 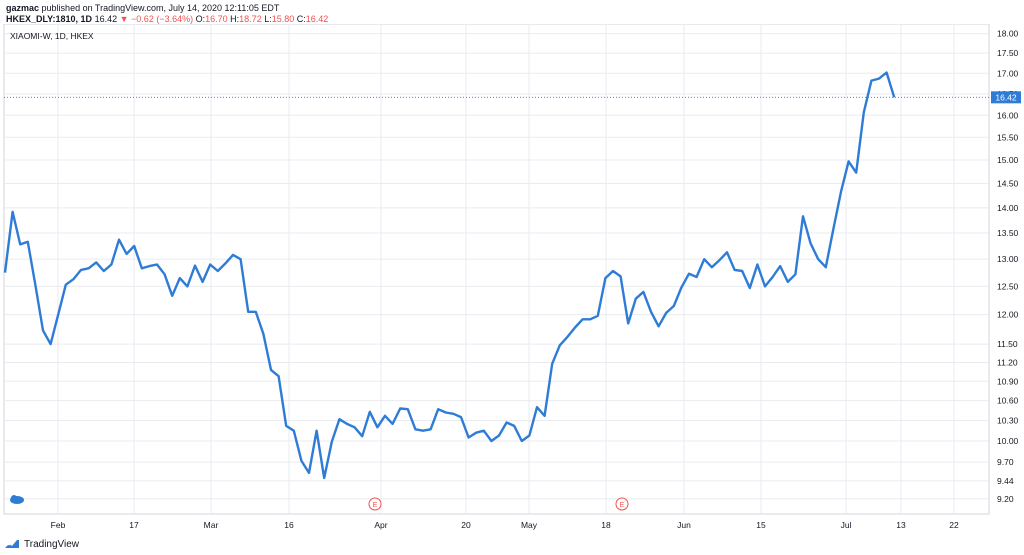 What do you see at coordinates (12, 544) in the screenshot?
I see `tradingview-logo-icon` at bounding box center [12, 544].